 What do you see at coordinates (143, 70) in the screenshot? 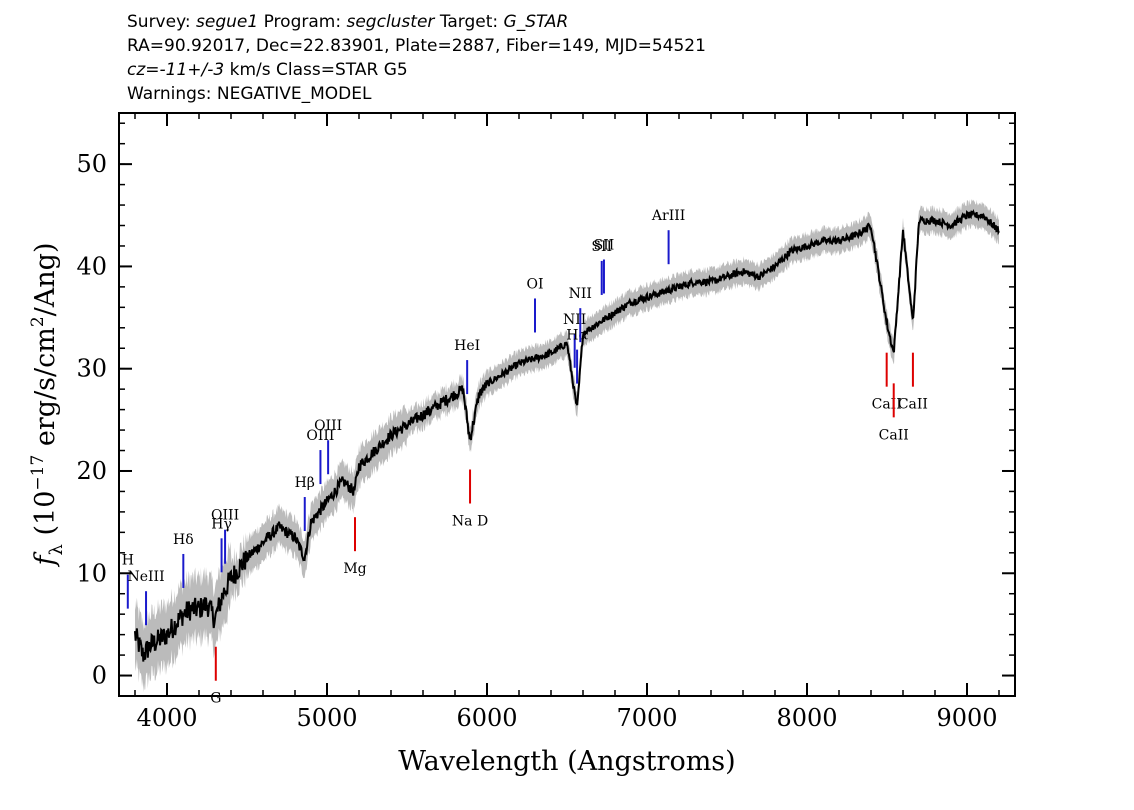
I see `cz-label: cz=` at bounding box center [143, 70].